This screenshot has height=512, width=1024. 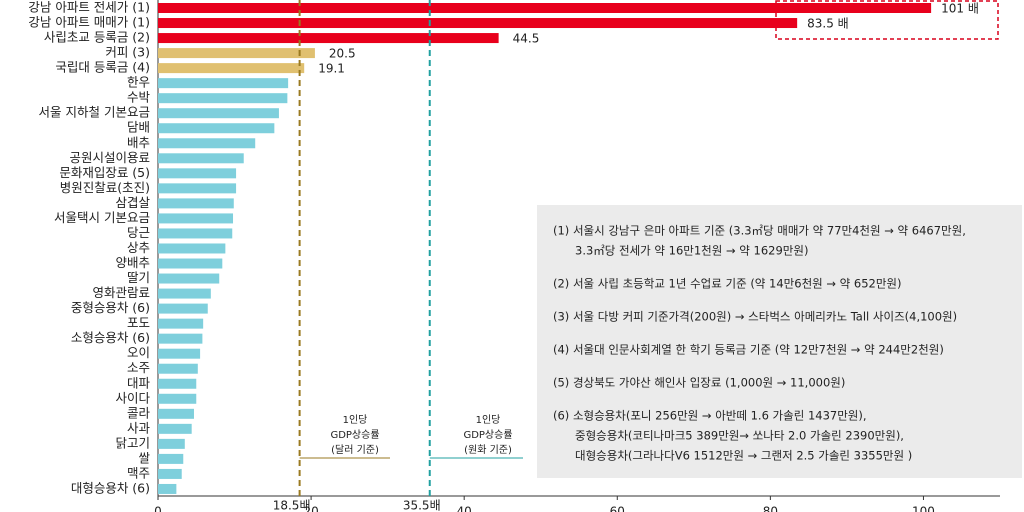 What do you see at coordinates (121, 292) in the screenshot?
I see `category-label: 영화관람료` at bounding box center [121, 292].